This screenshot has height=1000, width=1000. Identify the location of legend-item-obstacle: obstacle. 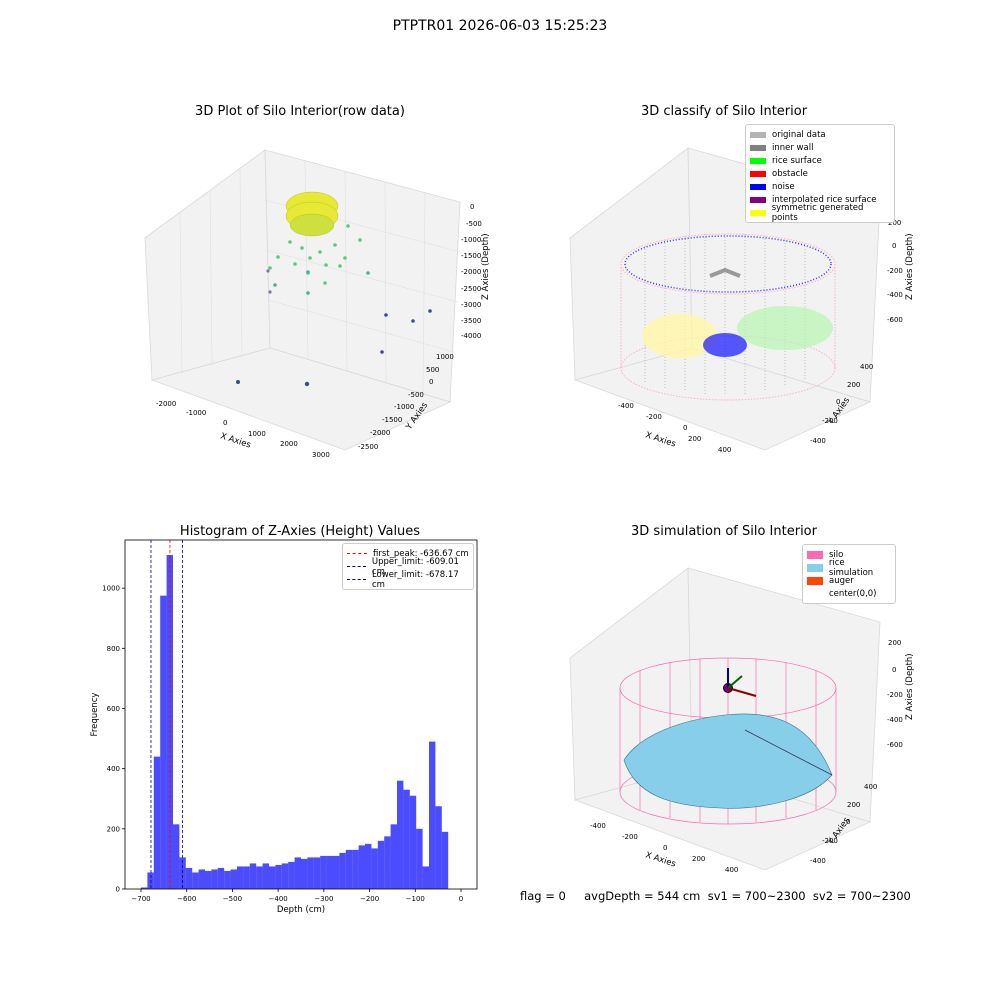
(820, 173).